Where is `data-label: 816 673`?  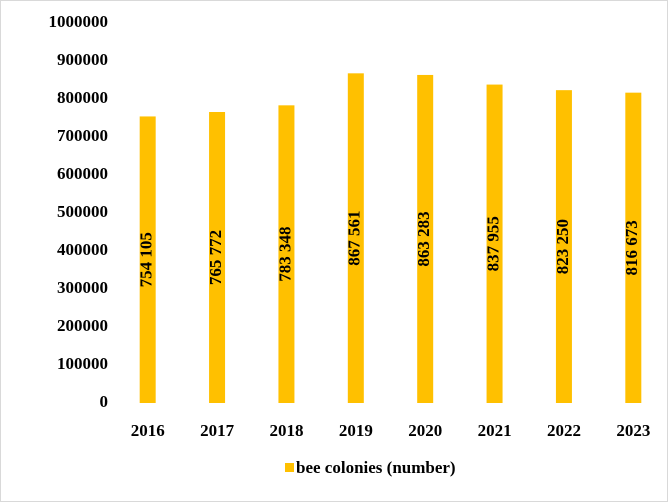 data-label: 816 673 is located at coordinates (631, 247).